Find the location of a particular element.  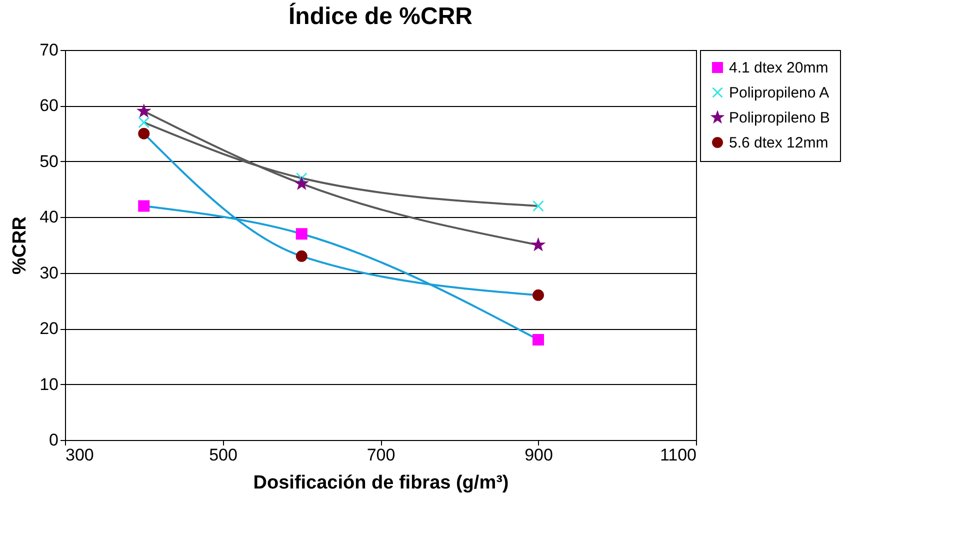

legend-label: 4.1 dtex 20mm is located at coordinates (778, 68).